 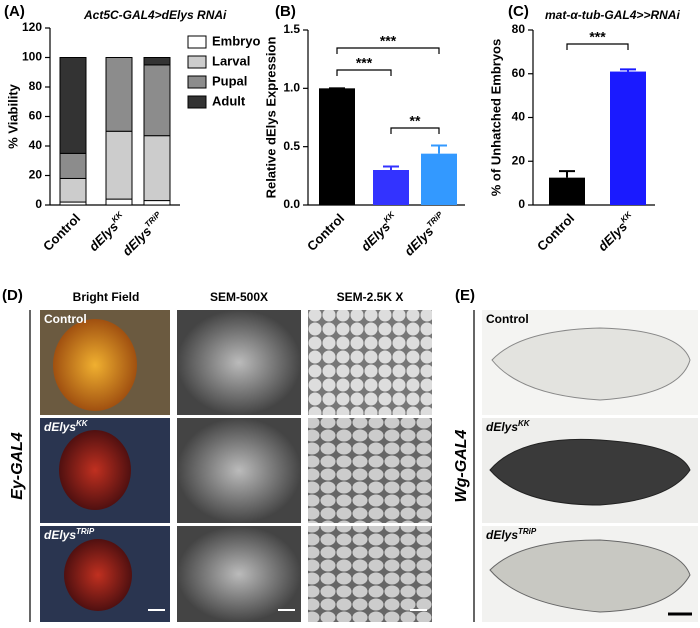 I want to click on column-header: Bright Field, so click(x=106, y=297).